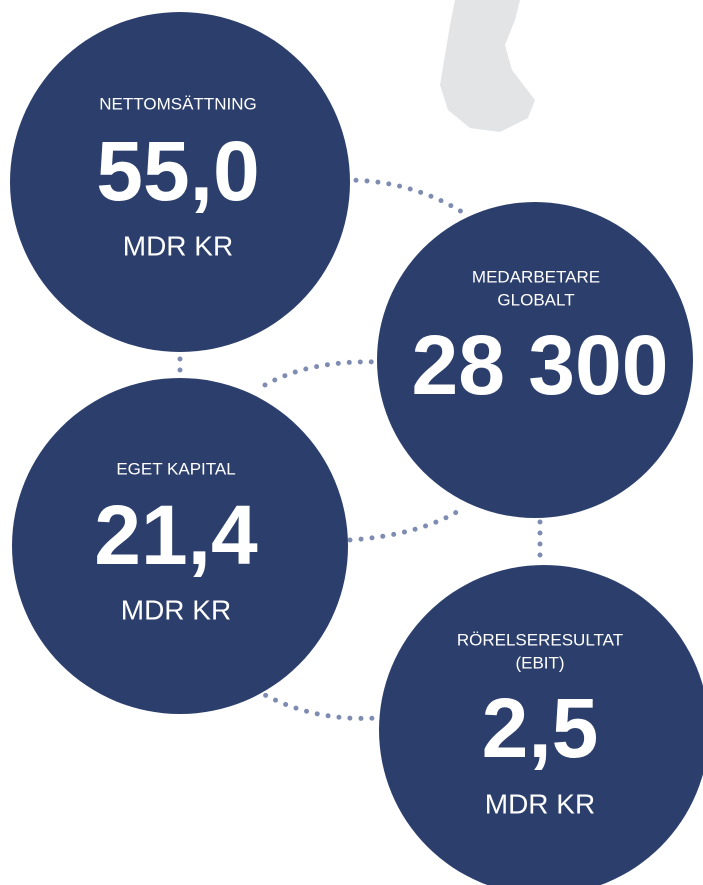  I want to click on map-outline, so click(487, 66).